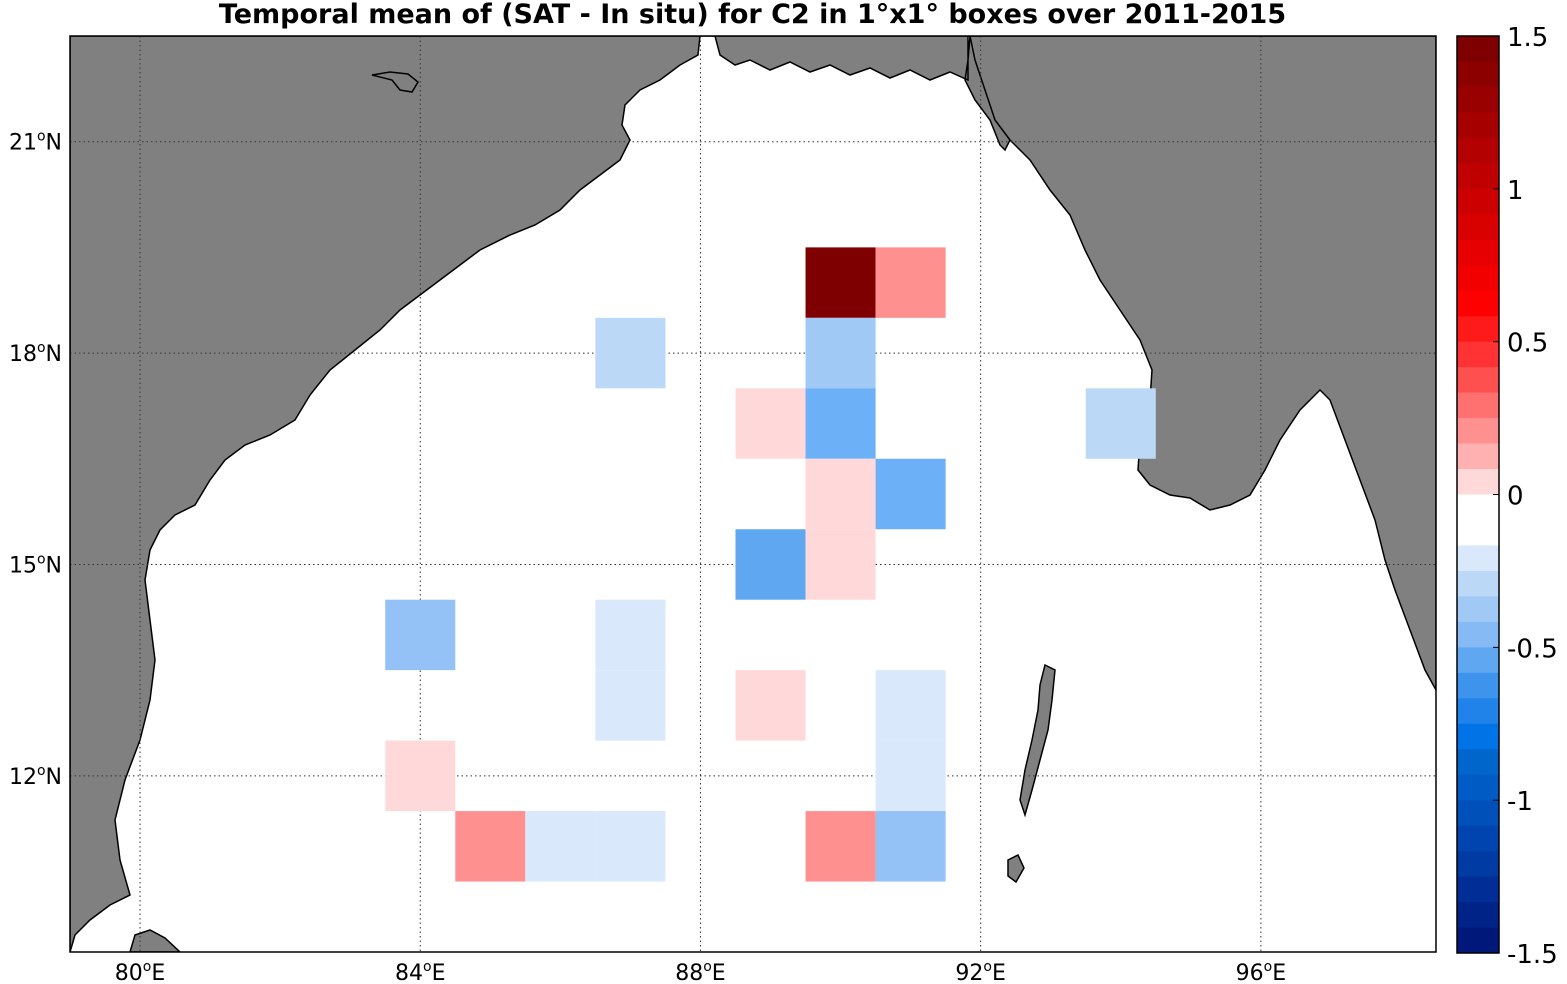 Image resolution: width=1567 pixels, height=984 pixels. I want to click on colorbar-tick-label: 1.5, so click(1527, 38).